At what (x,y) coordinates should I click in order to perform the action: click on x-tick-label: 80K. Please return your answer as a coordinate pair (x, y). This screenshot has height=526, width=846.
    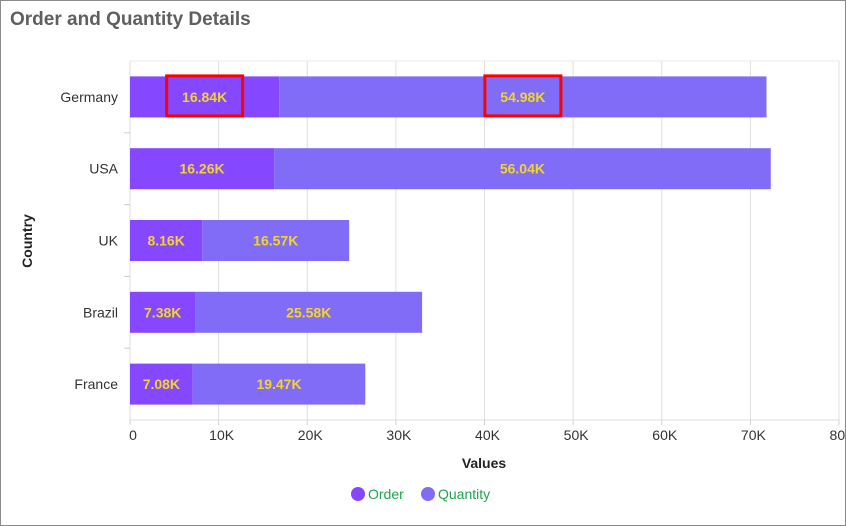
    Looking at the image, I should click on (838, 435).